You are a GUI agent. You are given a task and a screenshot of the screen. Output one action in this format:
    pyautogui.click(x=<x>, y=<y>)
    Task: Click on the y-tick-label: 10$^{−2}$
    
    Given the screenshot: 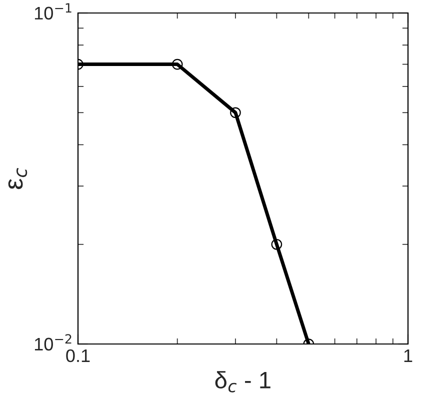 What is the action you would take?
    pyautogui.click(x=53, y=342)
    